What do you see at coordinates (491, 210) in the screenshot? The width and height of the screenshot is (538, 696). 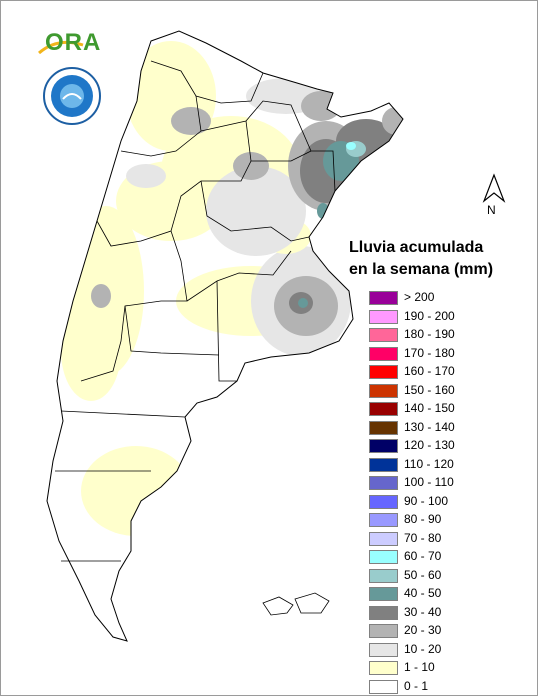 I see `north-arrow-label: N` at bounding box center [491, 210].